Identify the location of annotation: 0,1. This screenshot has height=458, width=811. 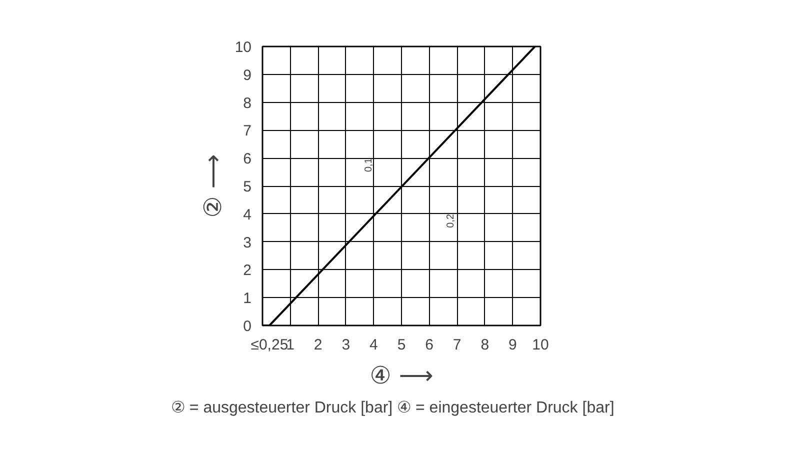
(369, 165).